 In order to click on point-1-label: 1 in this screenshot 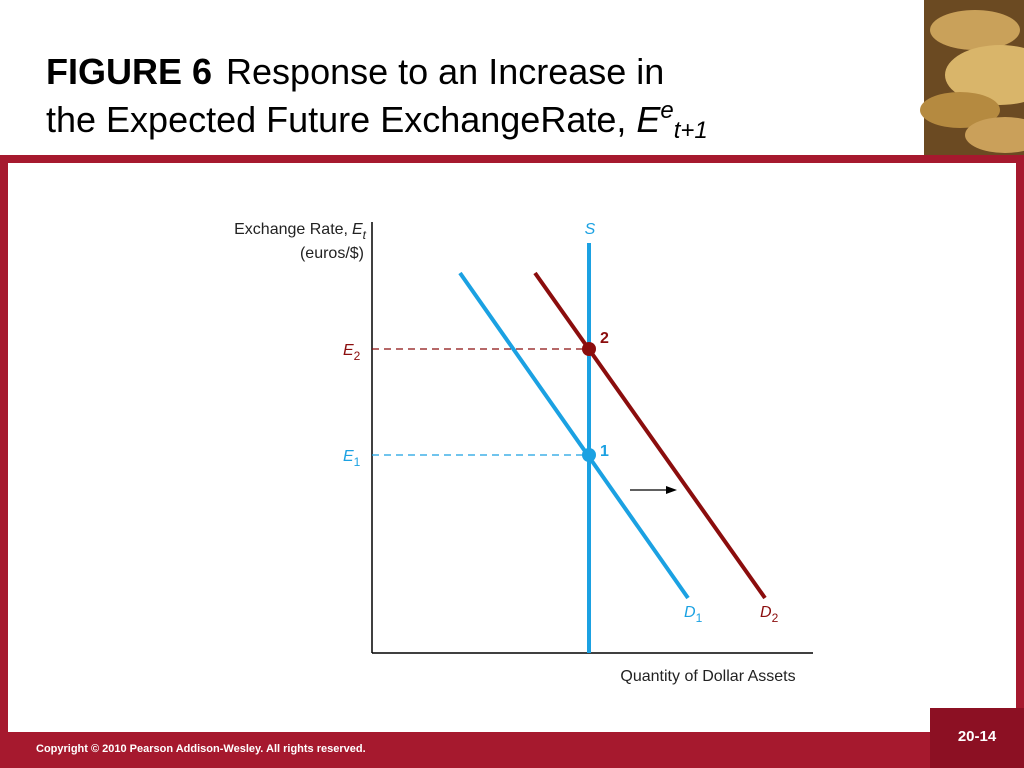, I will do `click(604, 451)`.